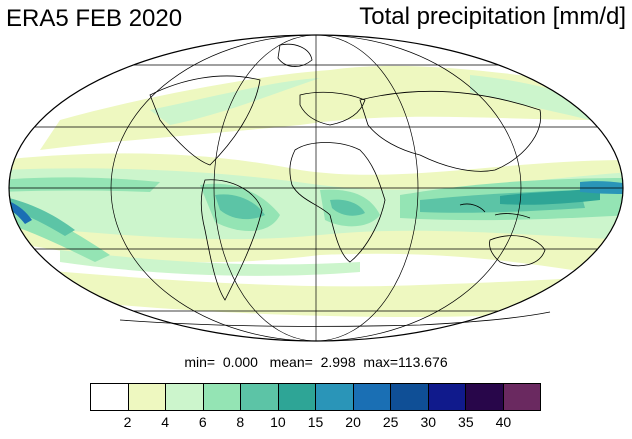 Image resolution: width=632 pixels, height=439 pixels. Describe the element at coordinates (503, 422) in the screenshot. I see `colorbar-tick-label: 40` at that location.